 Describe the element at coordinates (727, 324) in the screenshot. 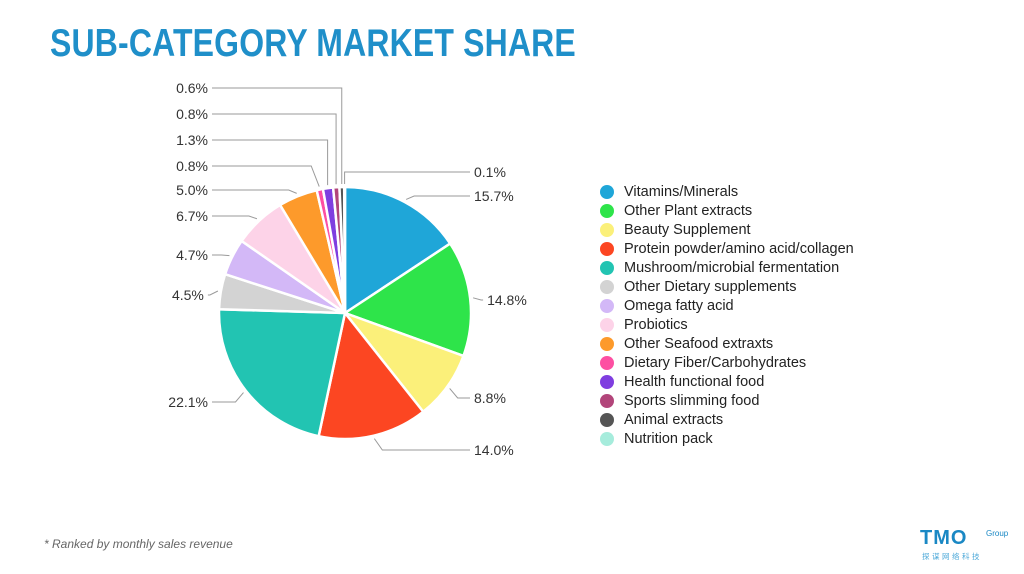

I see `legend-item-probiotics: Probiotics` at that location.